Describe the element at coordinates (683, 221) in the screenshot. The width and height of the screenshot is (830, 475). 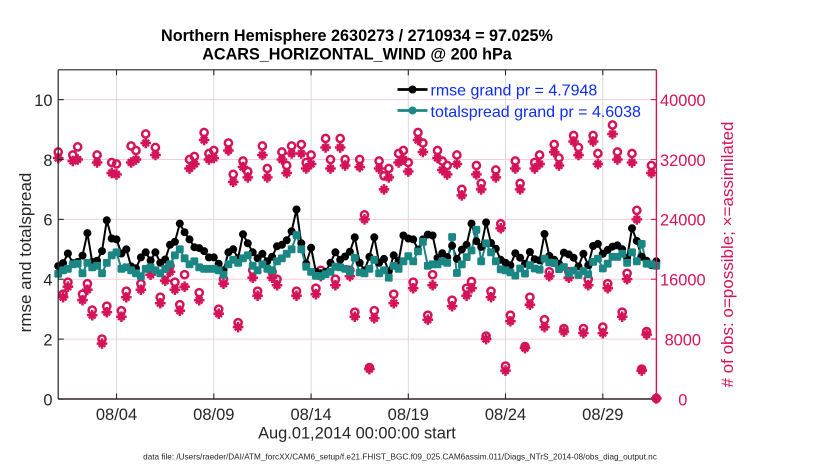
I see `svg-text: 24000` at that location.